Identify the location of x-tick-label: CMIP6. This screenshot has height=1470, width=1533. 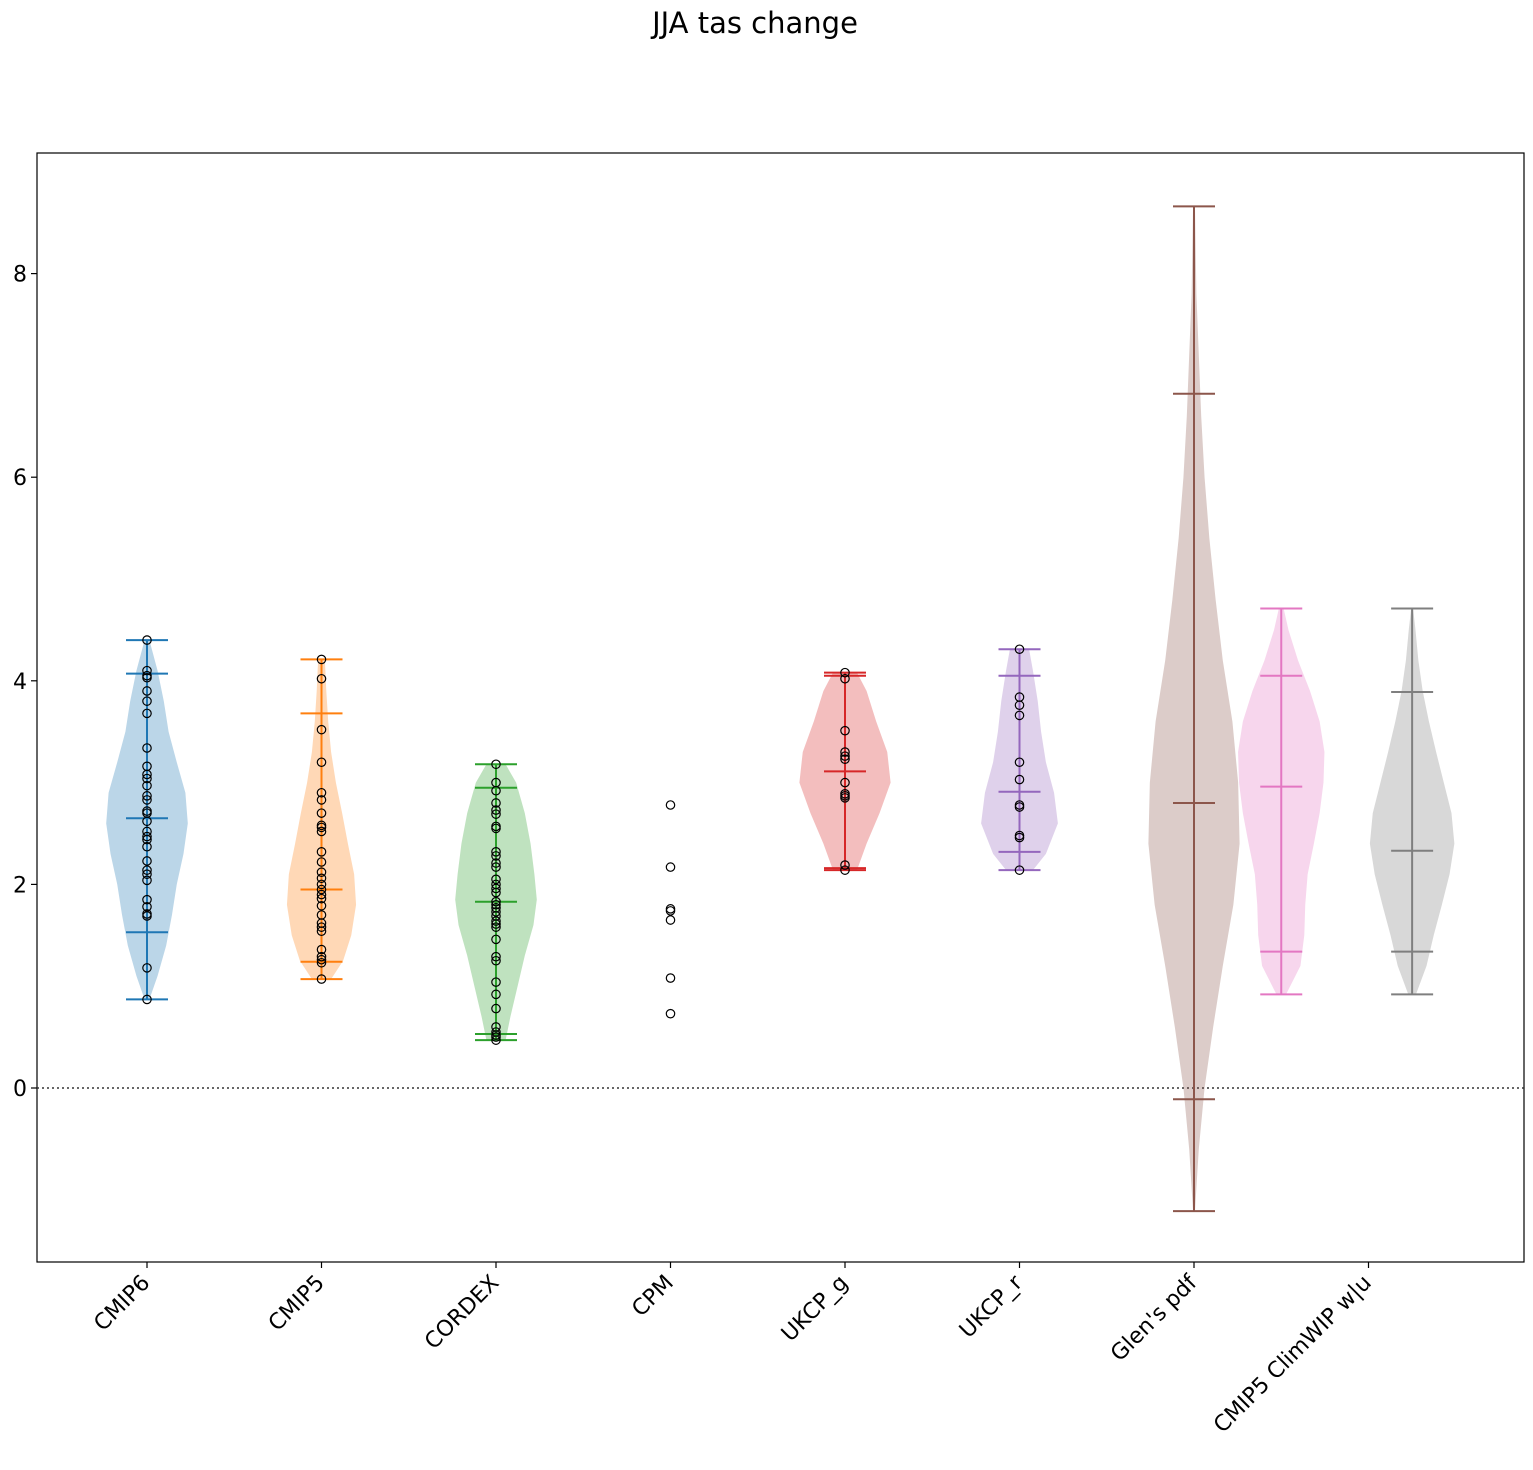
(122, 1304).